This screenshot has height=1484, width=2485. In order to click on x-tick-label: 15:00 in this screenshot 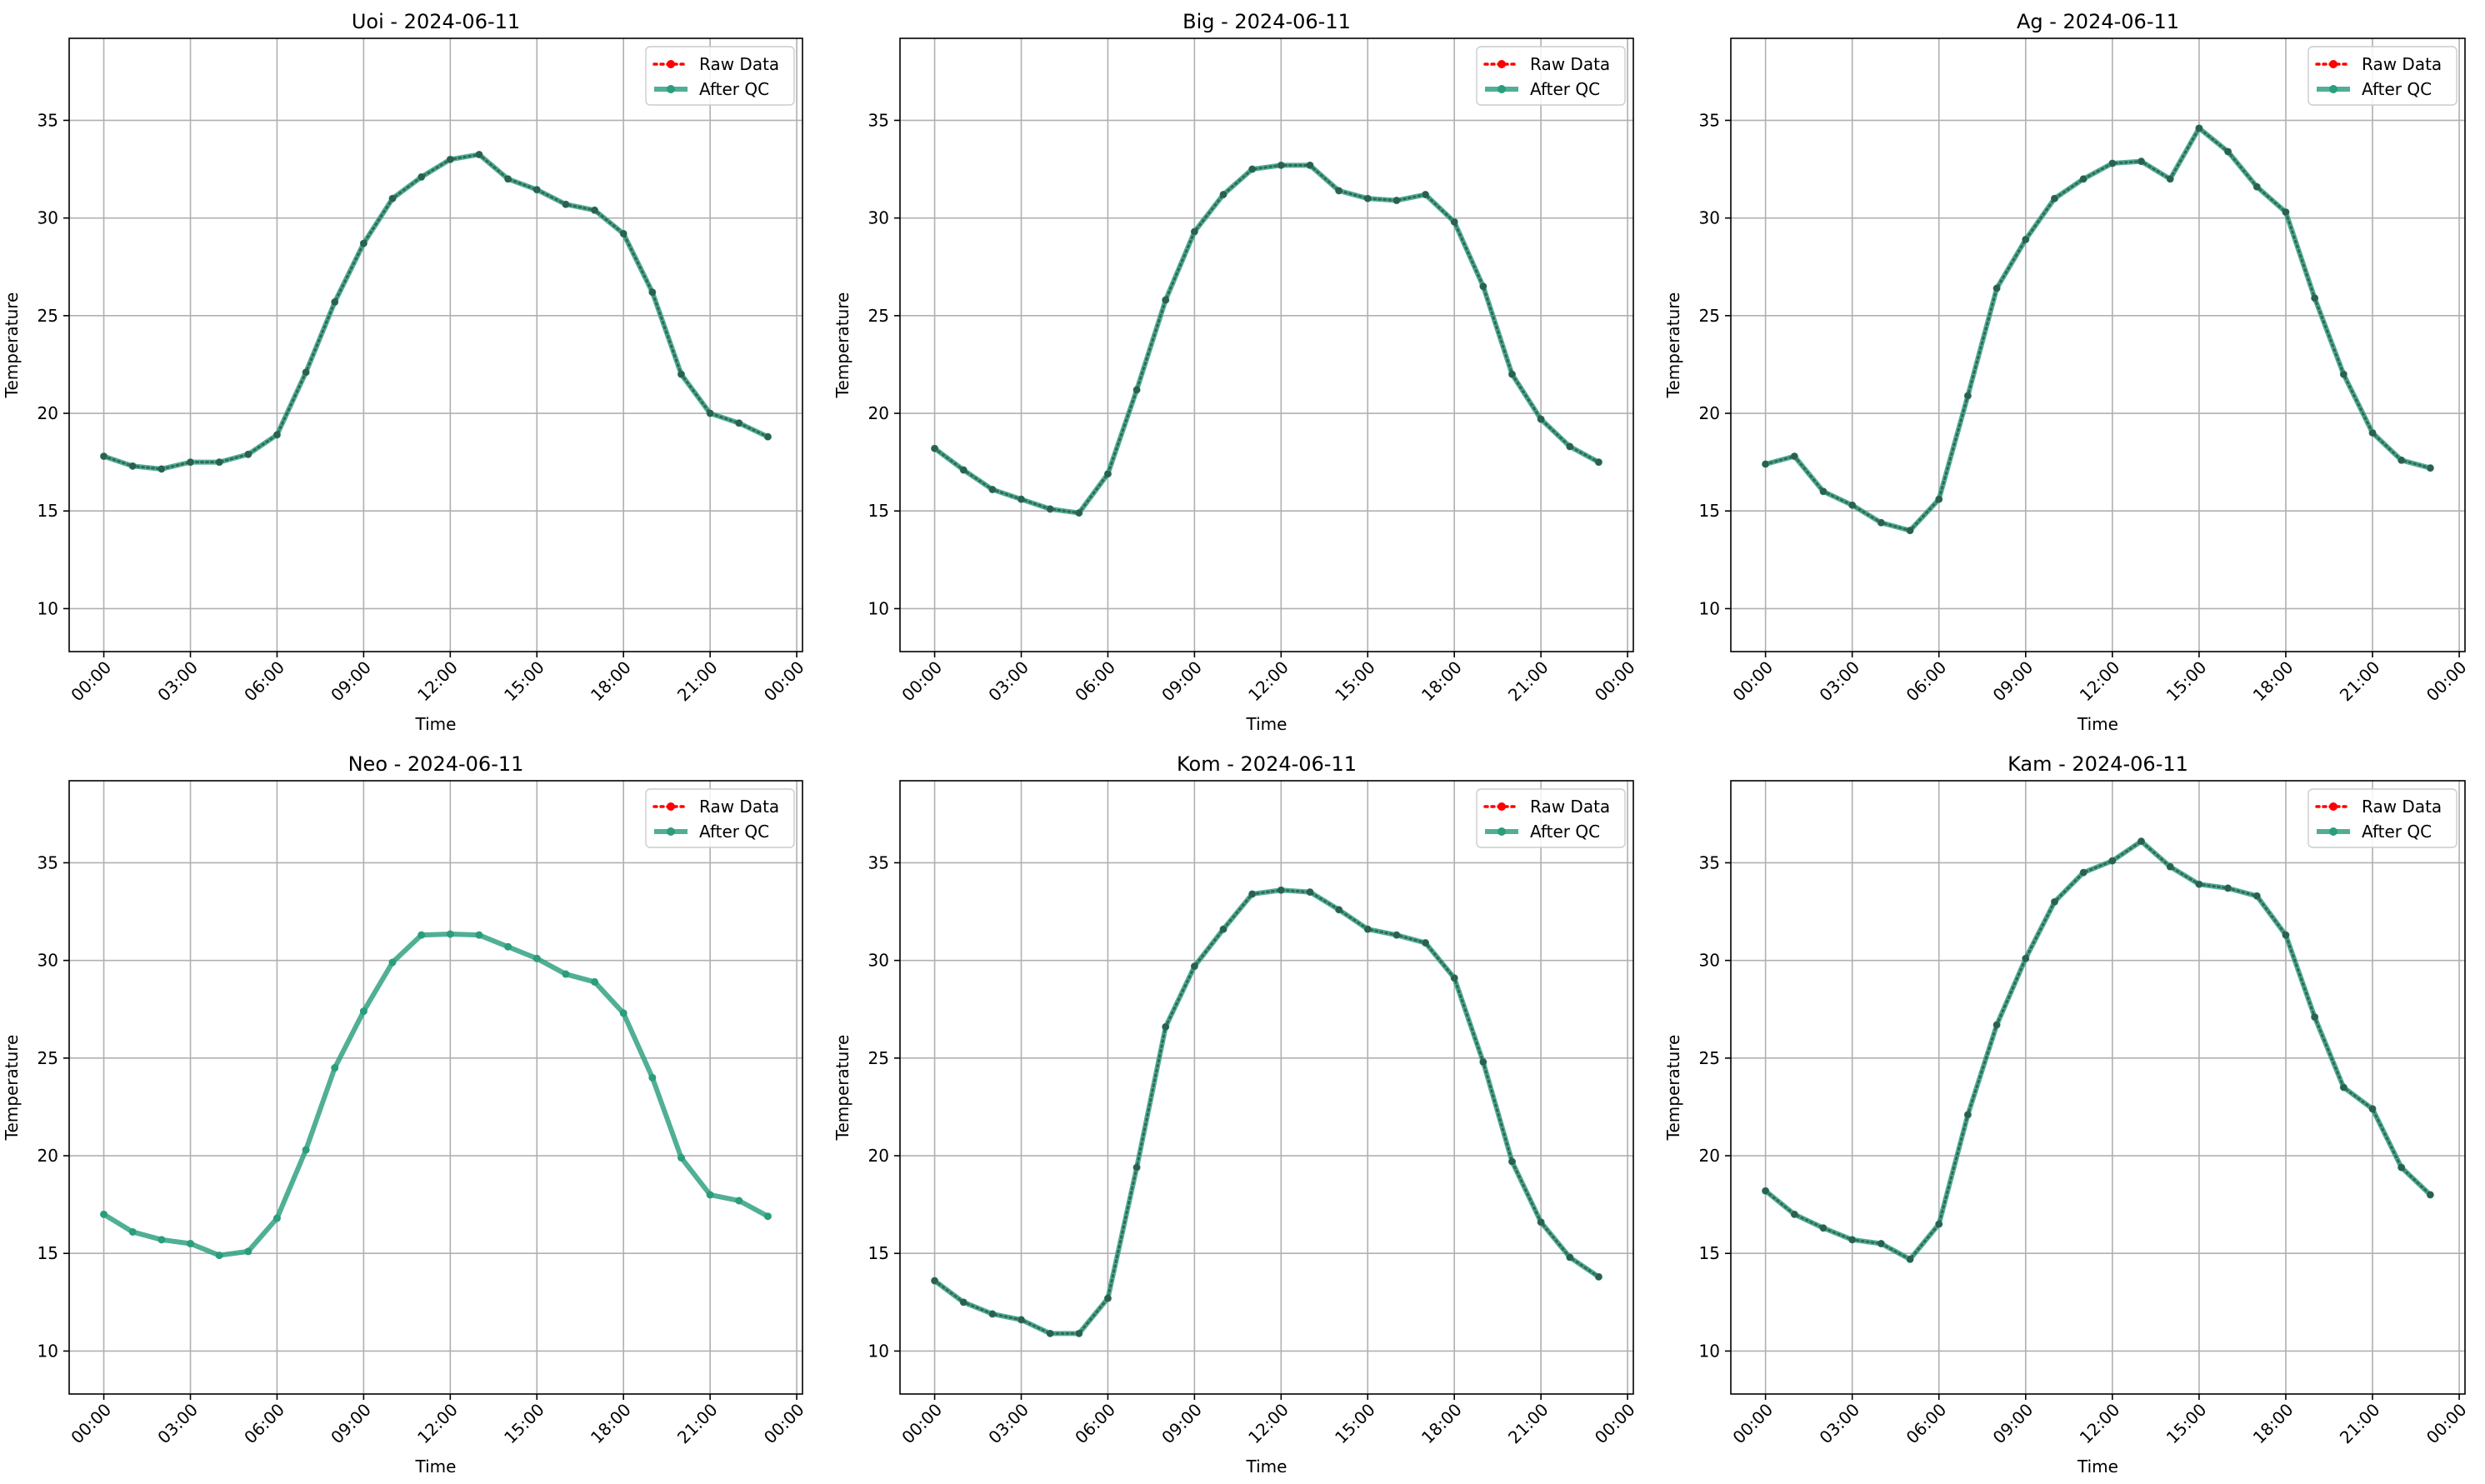, I will do `click(2186, 681)`.